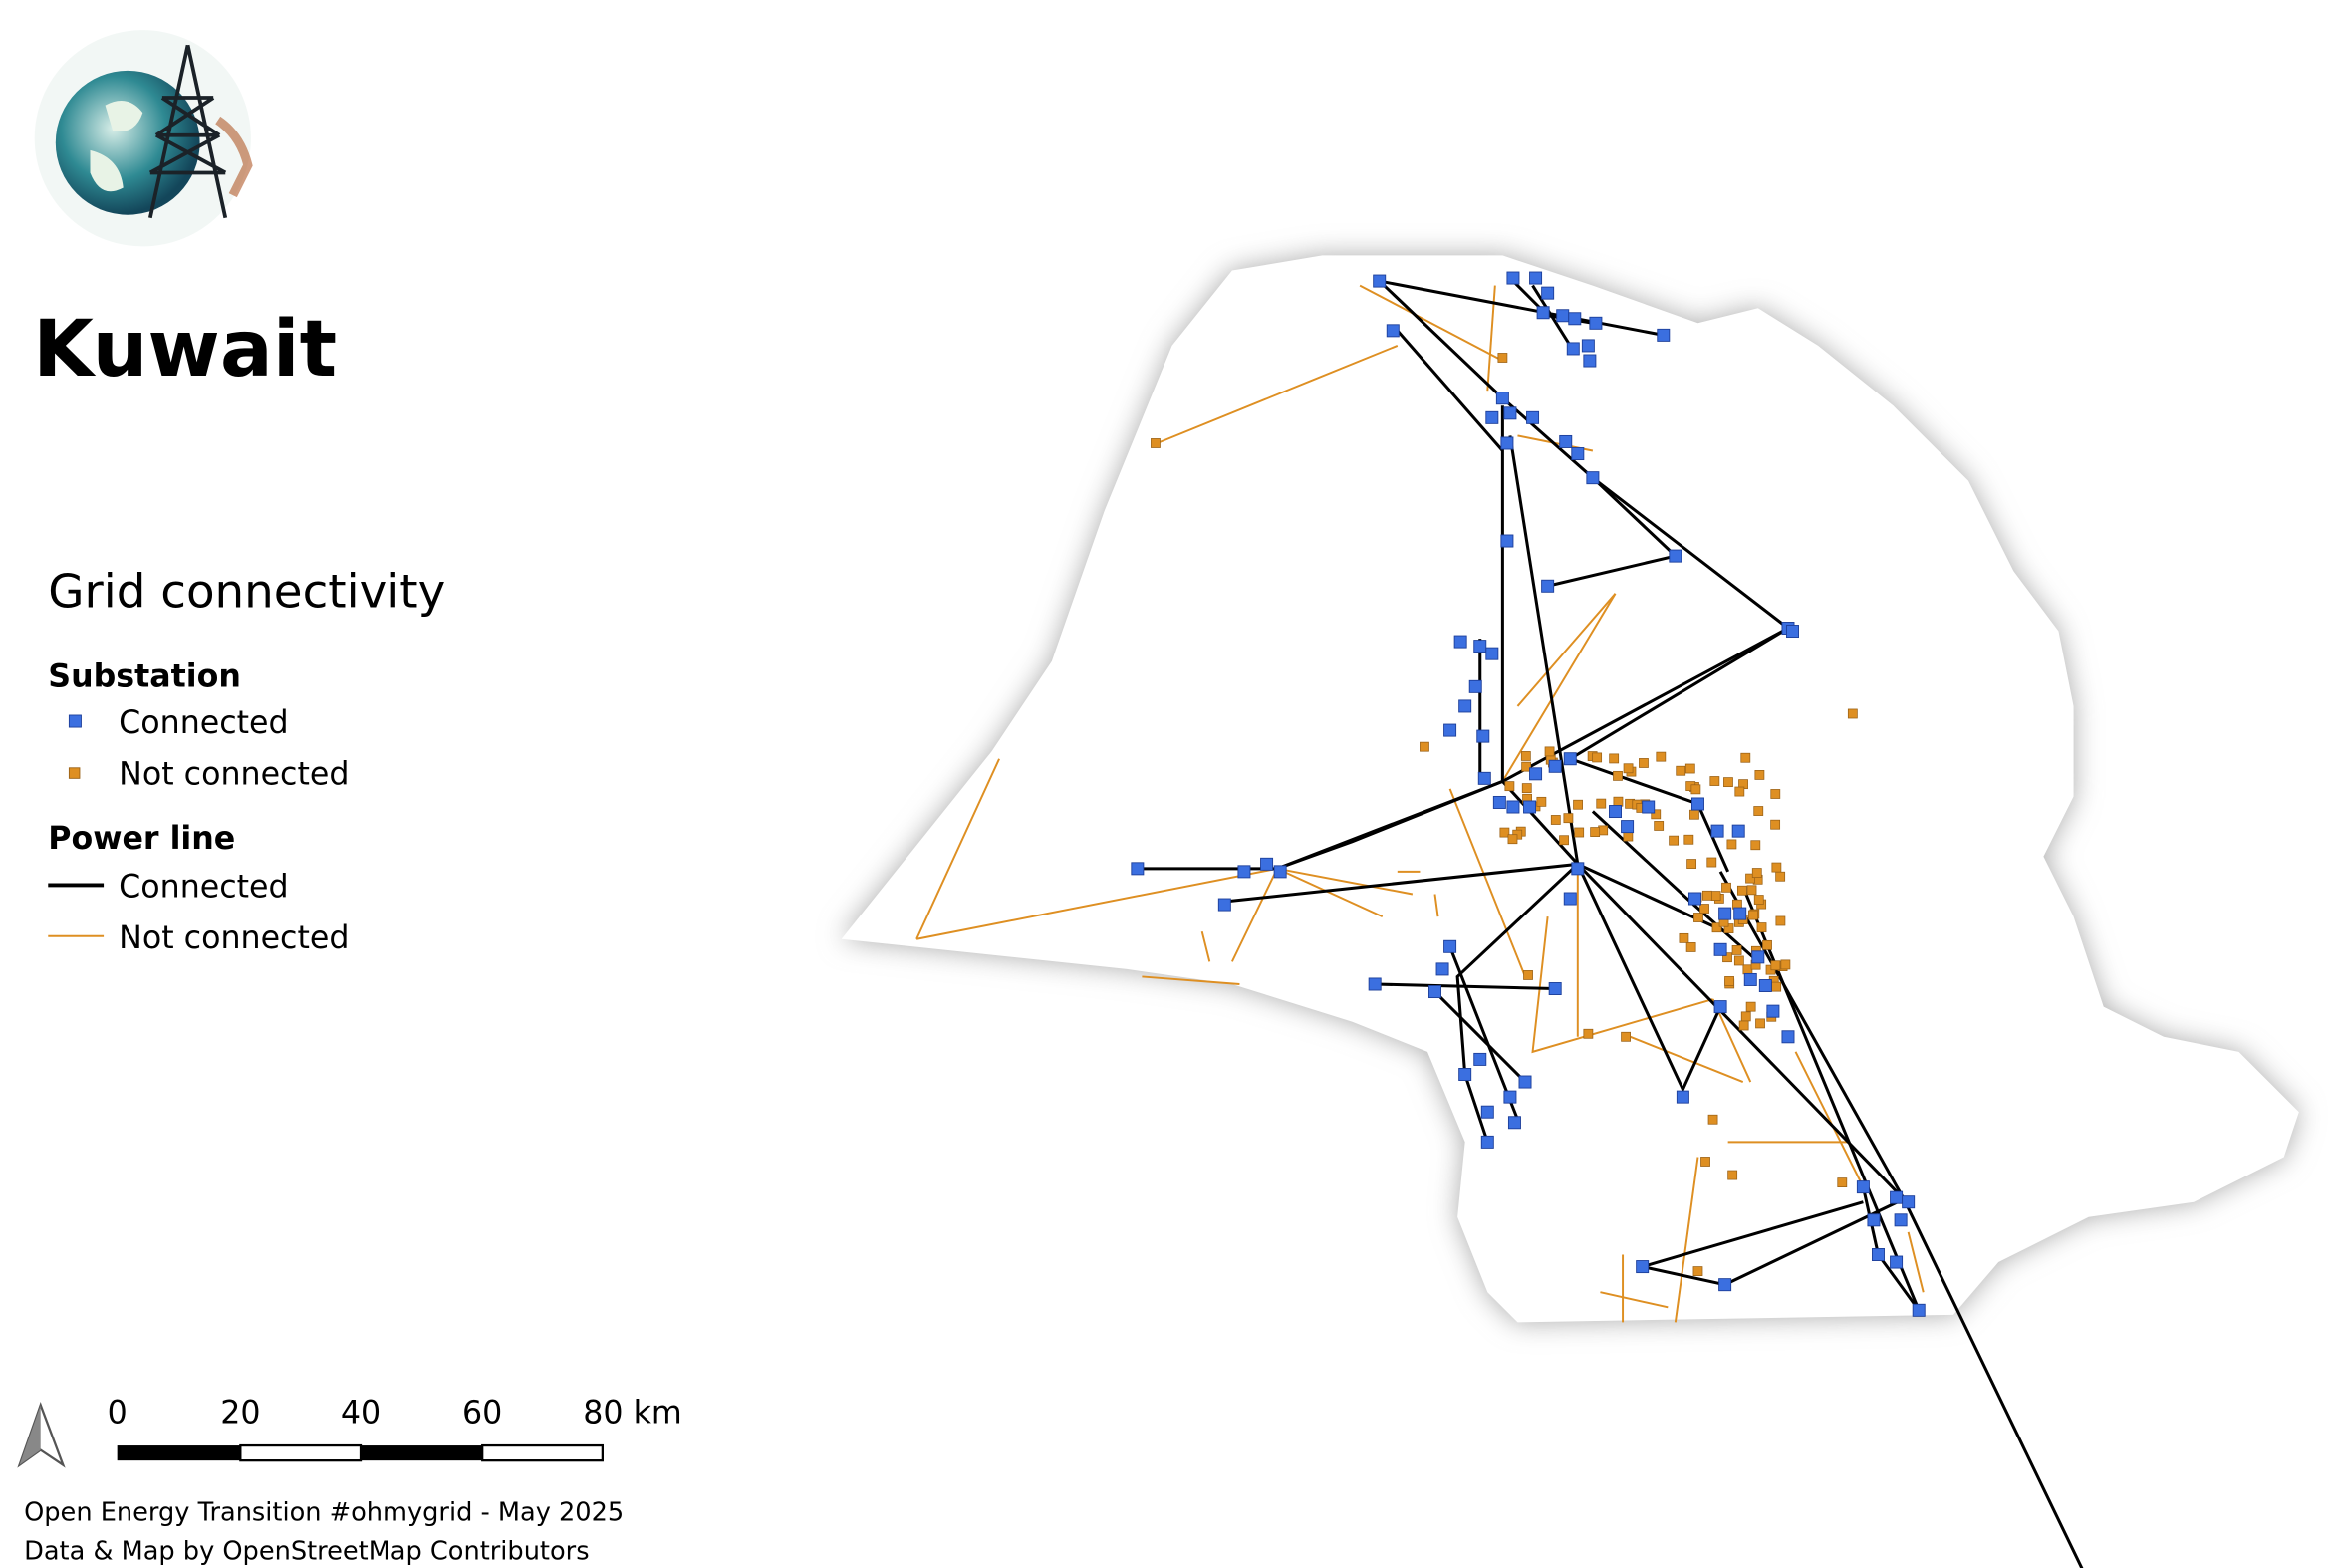  What do you see at coordinates (30, 1435) in the screenshot?
I see `north-arrow-shade` at bounding box center [30, 1435].